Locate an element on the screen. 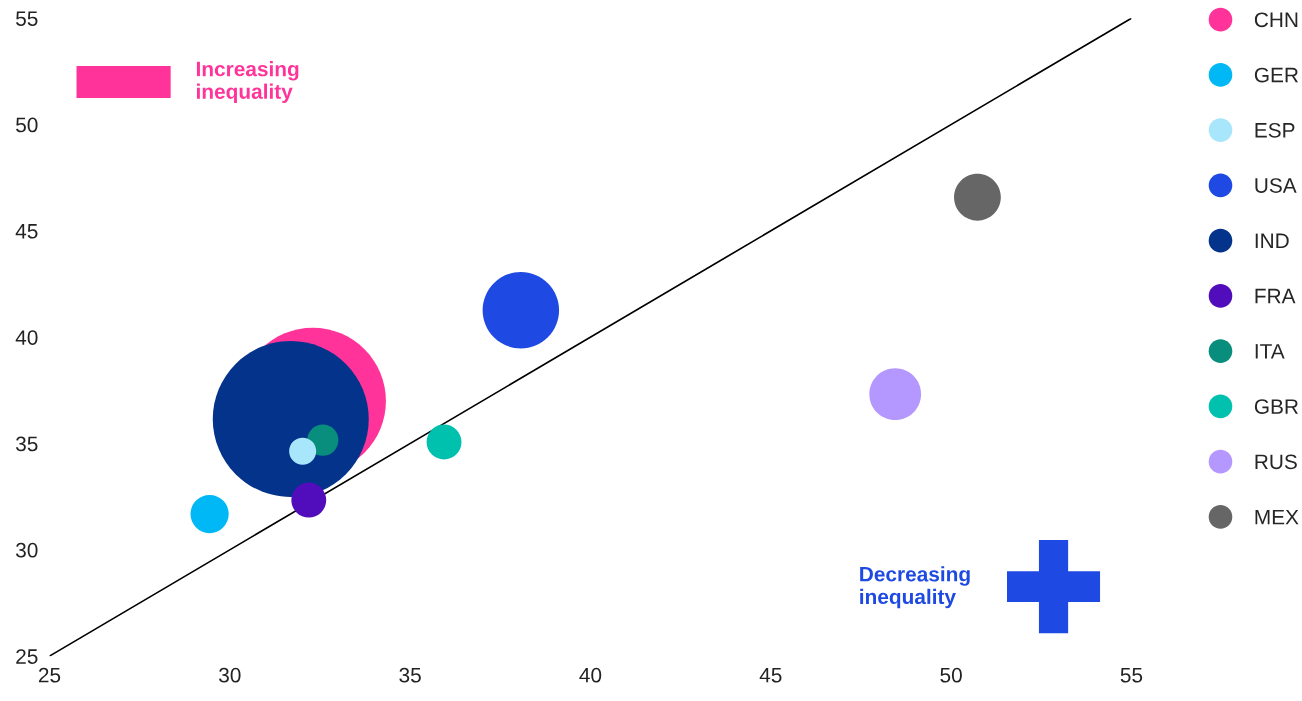 Image resolution: width=1302 pixels, height=701 pixels. x-tick-label: 55 is located at coordinates (1131, 675).